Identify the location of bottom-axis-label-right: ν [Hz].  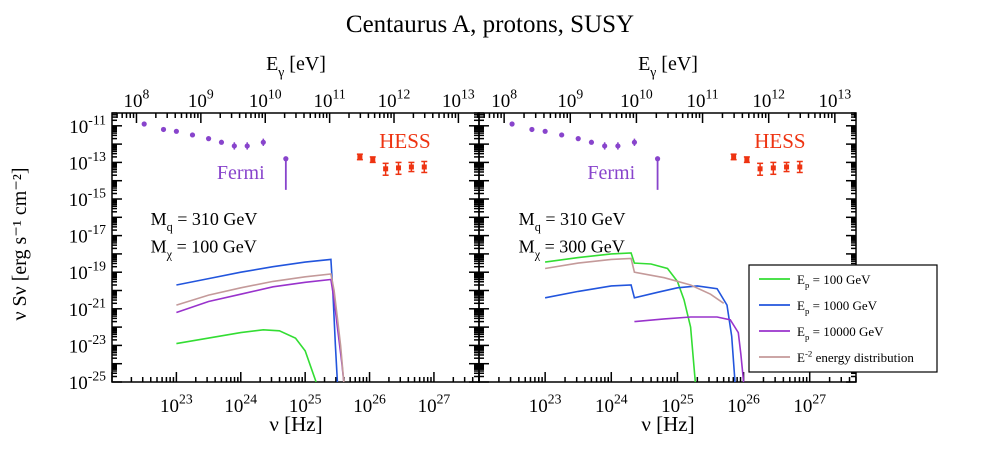
(667, 424).